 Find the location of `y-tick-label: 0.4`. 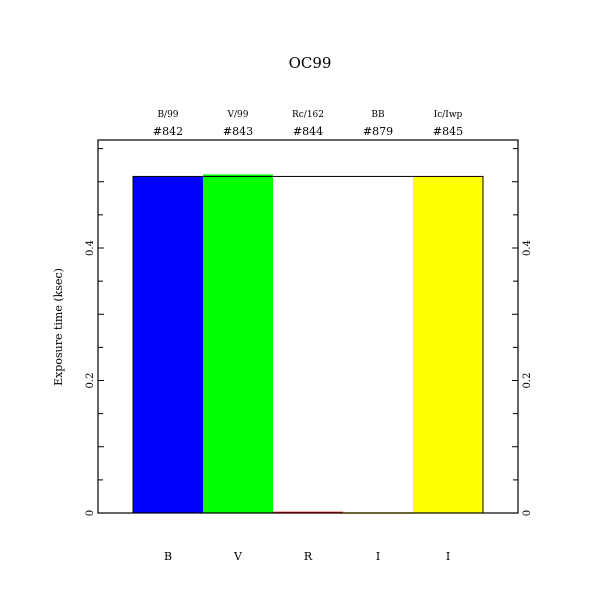

y-tick-label: 0.4 is located at coordinates (90, 248).